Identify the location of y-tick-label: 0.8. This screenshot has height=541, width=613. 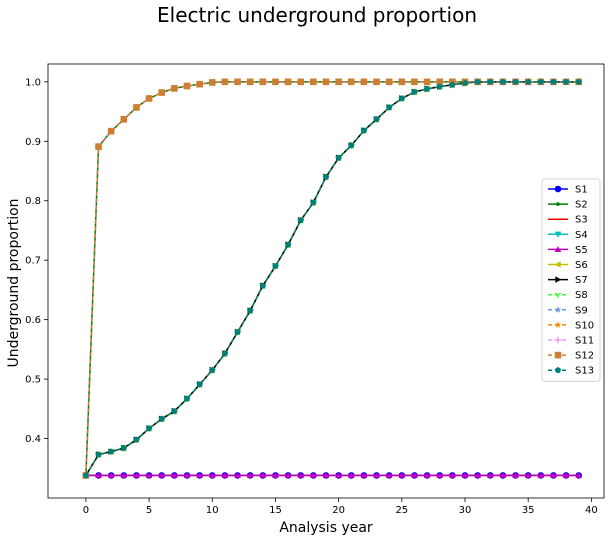
(33, 201).